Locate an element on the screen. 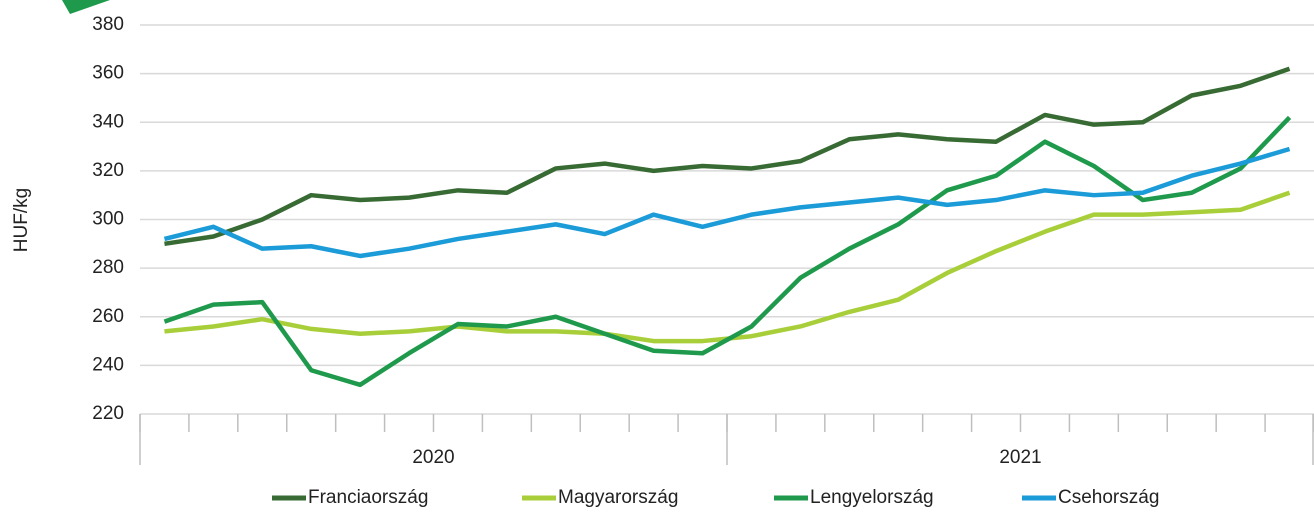 This screenshot has height=514, width=1314. y-tick-label: 260 is located at coordinates (108, 316).